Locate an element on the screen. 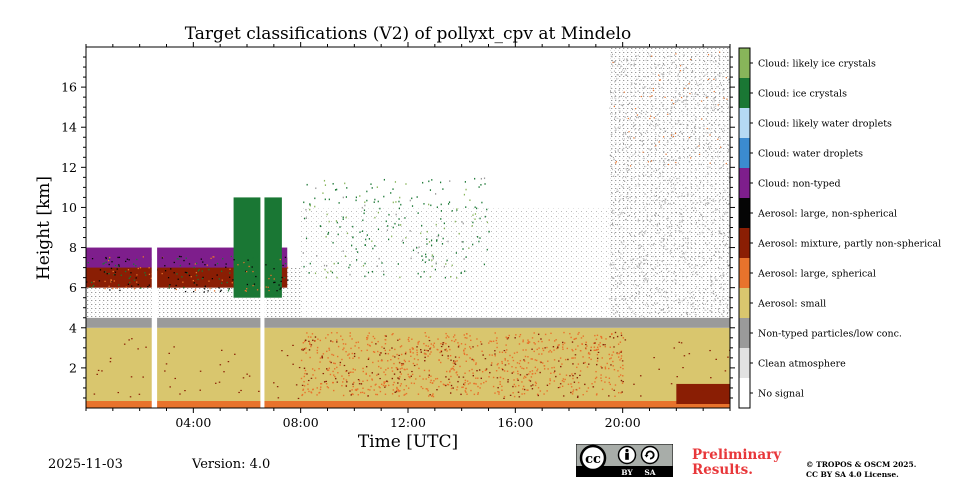 The width and height of the screenshot is (960, 480). colorbar-label: Cloud: likely water droplets is located at coordinates (825, 124).